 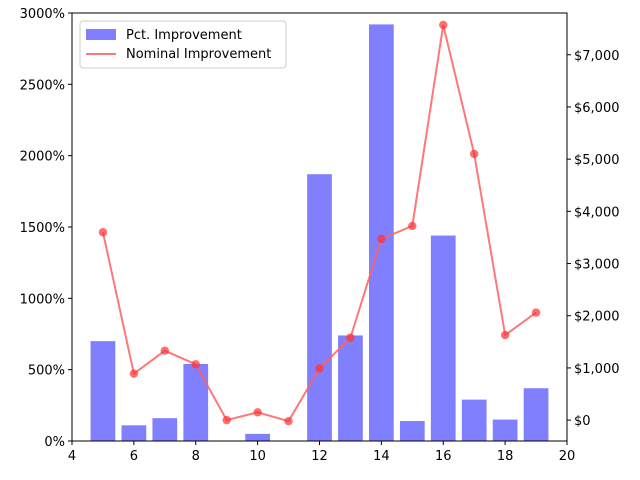 I want to click on right-tick-label: $5,000, so click(x=597, y=160).